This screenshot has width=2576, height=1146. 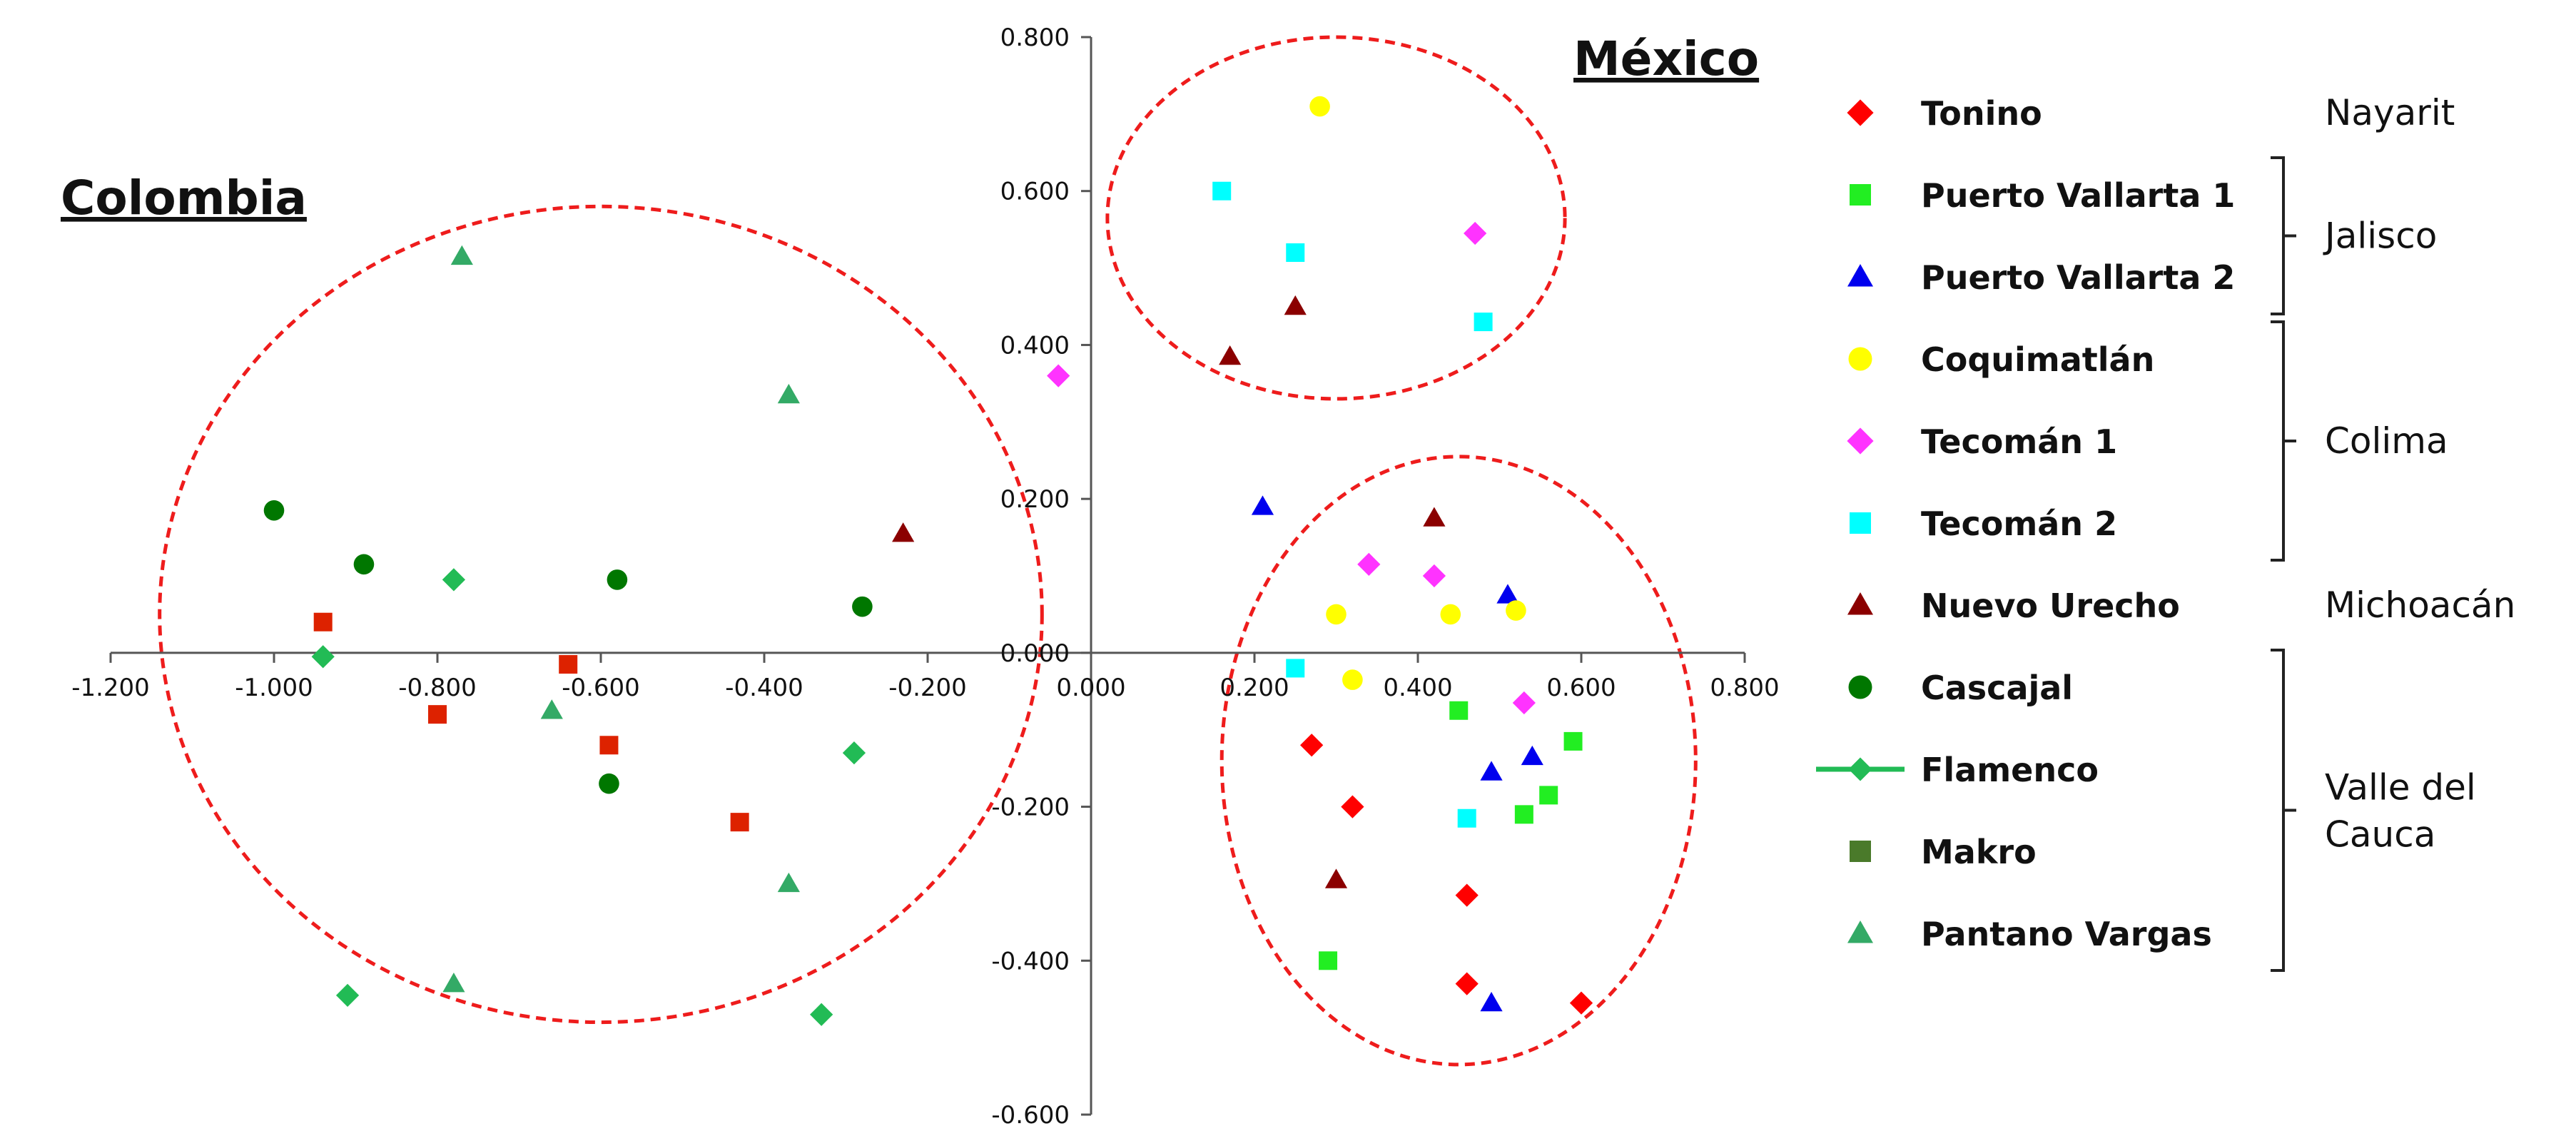 I want to click on legend-label: Puerto Vallarta 1, so click(x=2078, y=195).